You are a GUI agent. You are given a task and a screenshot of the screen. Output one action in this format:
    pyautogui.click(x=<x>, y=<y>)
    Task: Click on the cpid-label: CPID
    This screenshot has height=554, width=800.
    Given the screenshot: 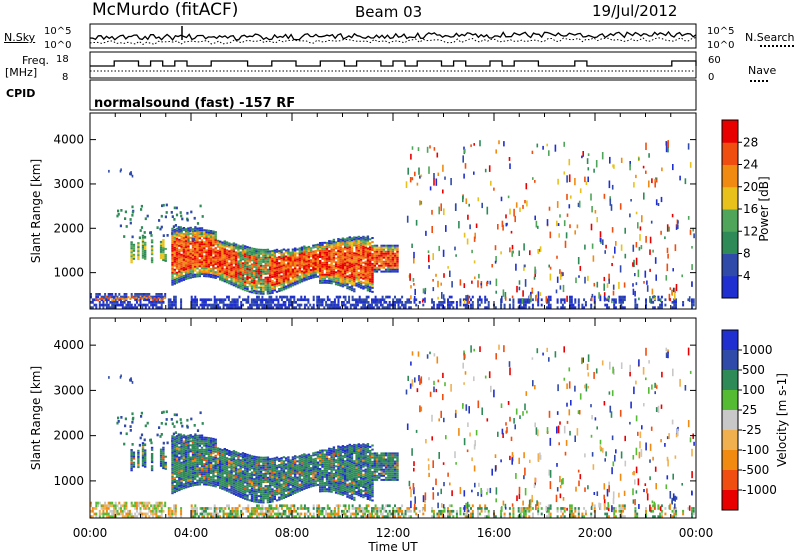 What is the action you would take?
    pyautogui.click(x=21, y=93)
    